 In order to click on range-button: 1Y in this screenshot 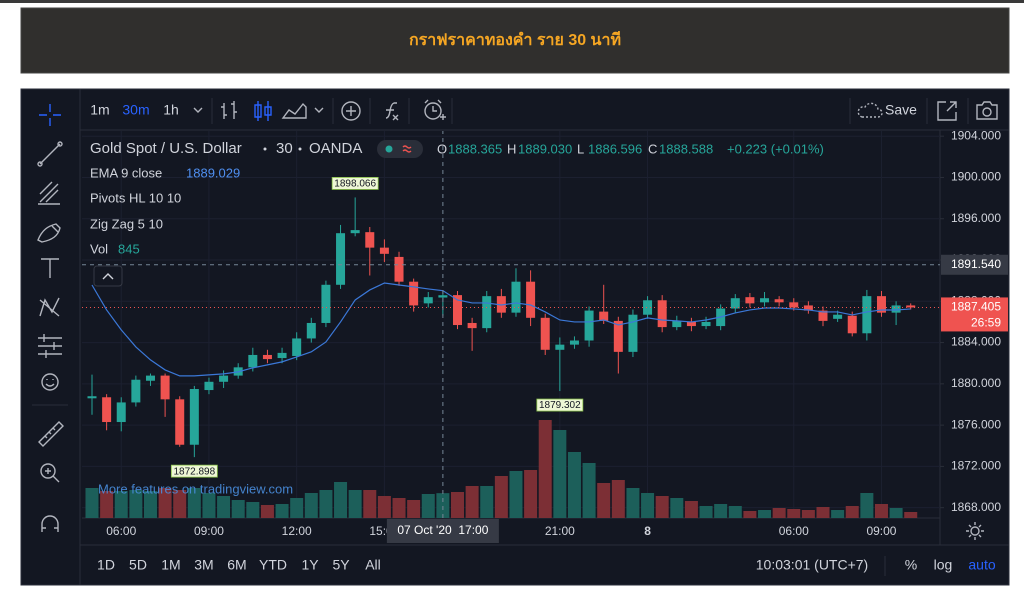, I will do `click(310, 565)`.